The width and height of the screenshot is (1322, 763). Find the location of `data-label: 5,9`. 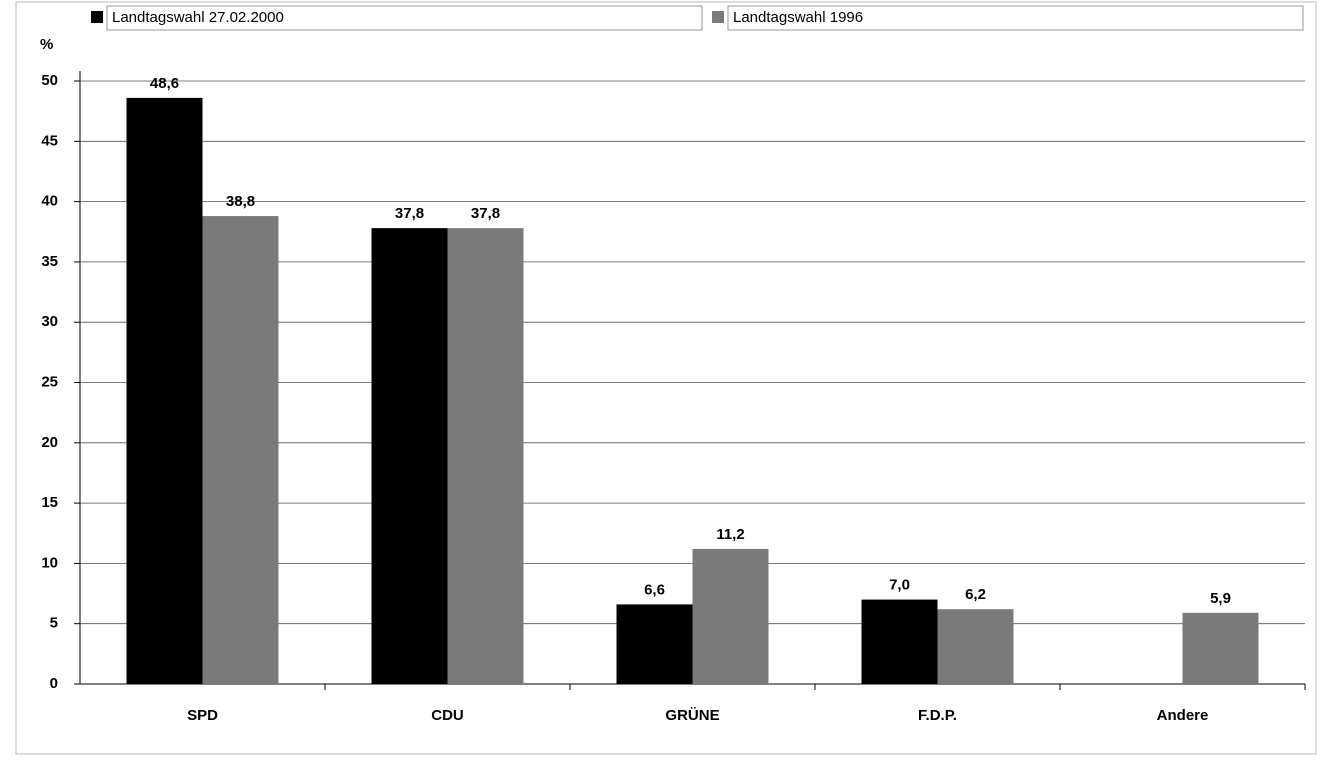

data-label: 5,9 is located at coordinates (1220, 598).